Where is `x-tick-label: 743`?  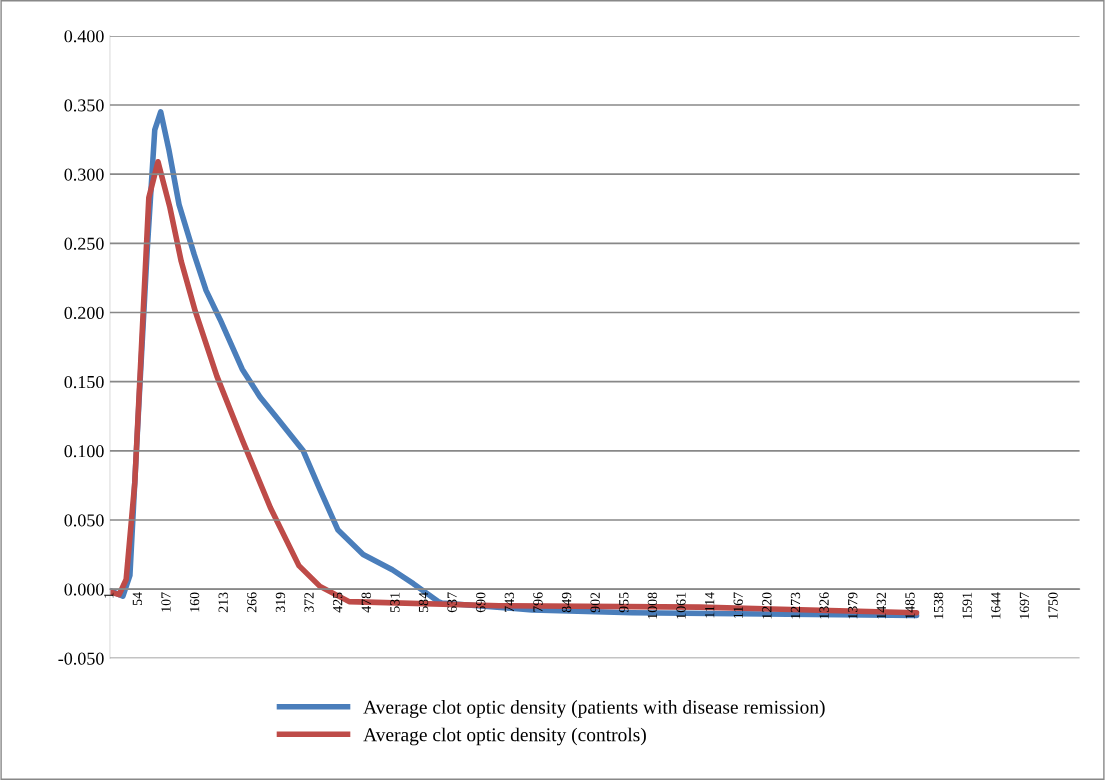
x-tick-label: 743 is located at coordinates (509, 602).